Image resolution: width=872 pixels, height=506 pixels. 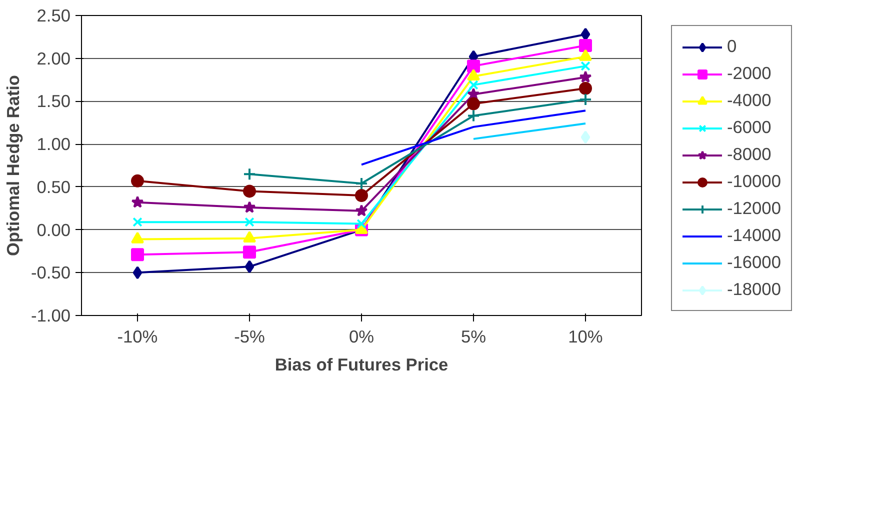 What do you see at coordinates (749, 100) in the screenshot?
I see `legend-label: -4000` at bounding box center [749, 100].